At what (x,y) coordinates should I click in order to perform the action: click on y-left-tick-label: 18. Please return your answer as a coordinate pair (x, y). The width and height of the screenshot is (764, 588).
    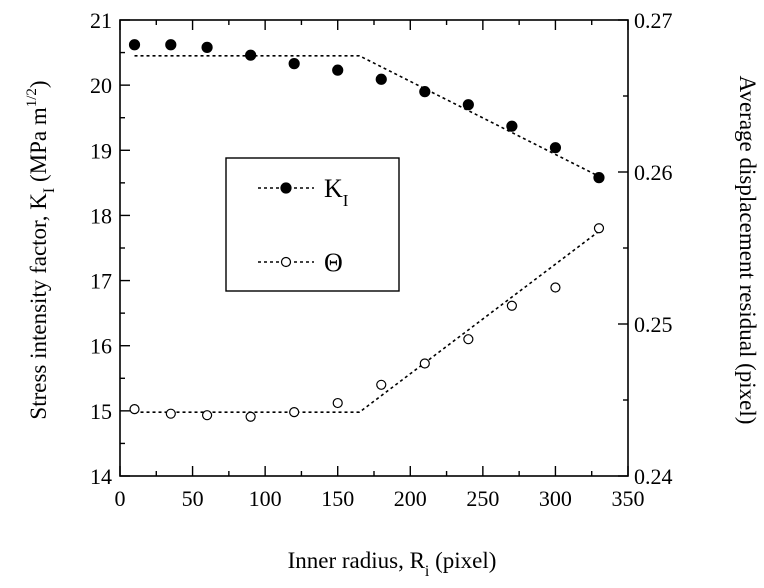
    Looking at the image, I should click on (101, 215).